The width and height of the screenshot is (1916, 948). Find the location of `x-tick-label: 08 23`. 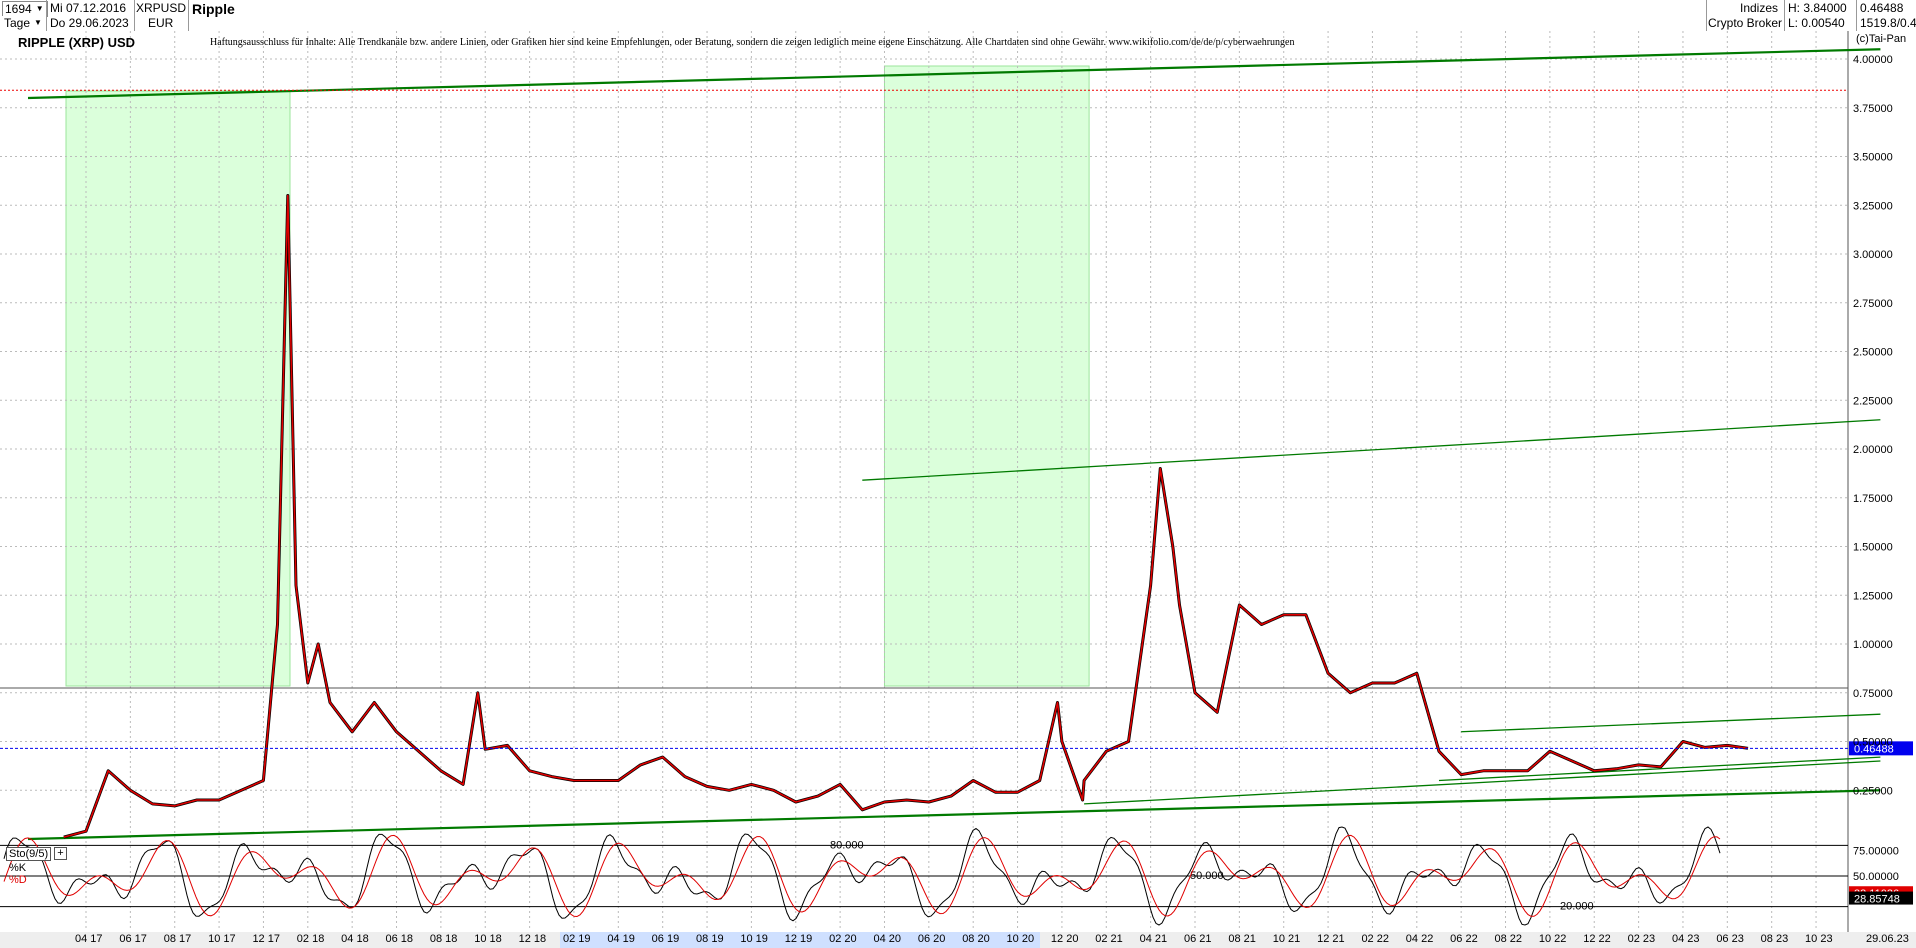

x-tick-label: 08 23 is located at coordinates (1775, 939).